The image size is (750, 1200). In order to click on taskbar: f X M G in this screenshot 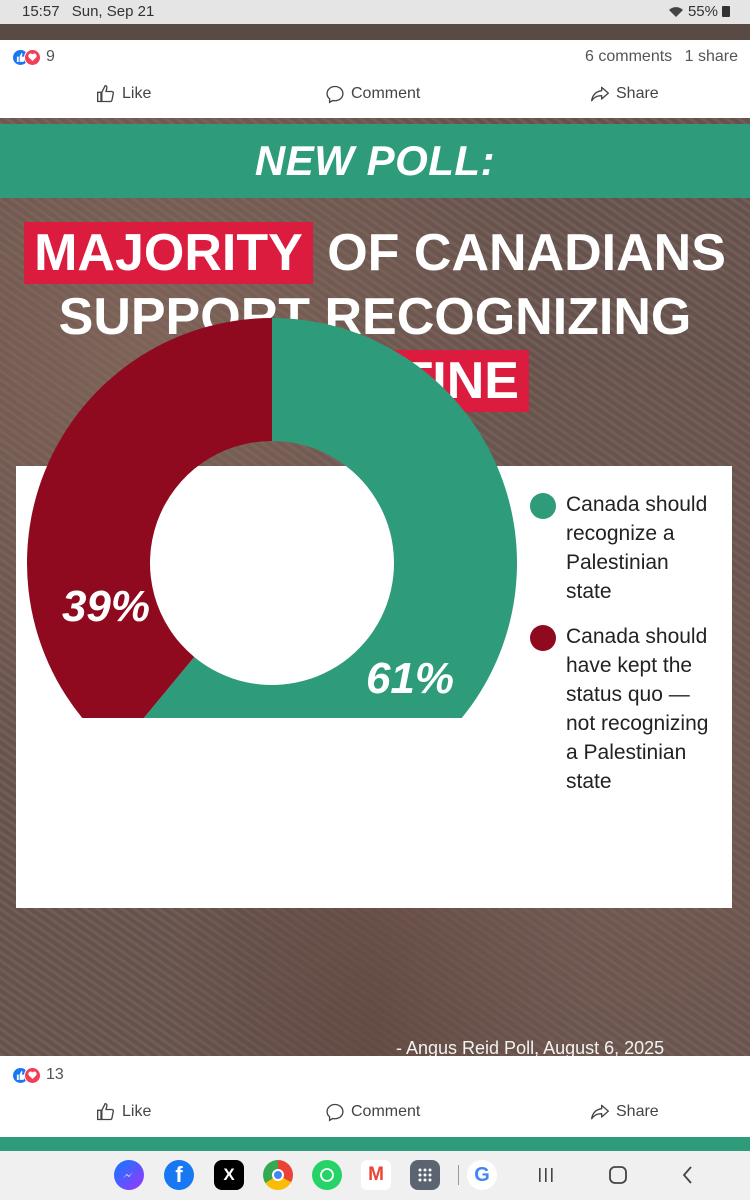, I will do `click(375, 1175)`.